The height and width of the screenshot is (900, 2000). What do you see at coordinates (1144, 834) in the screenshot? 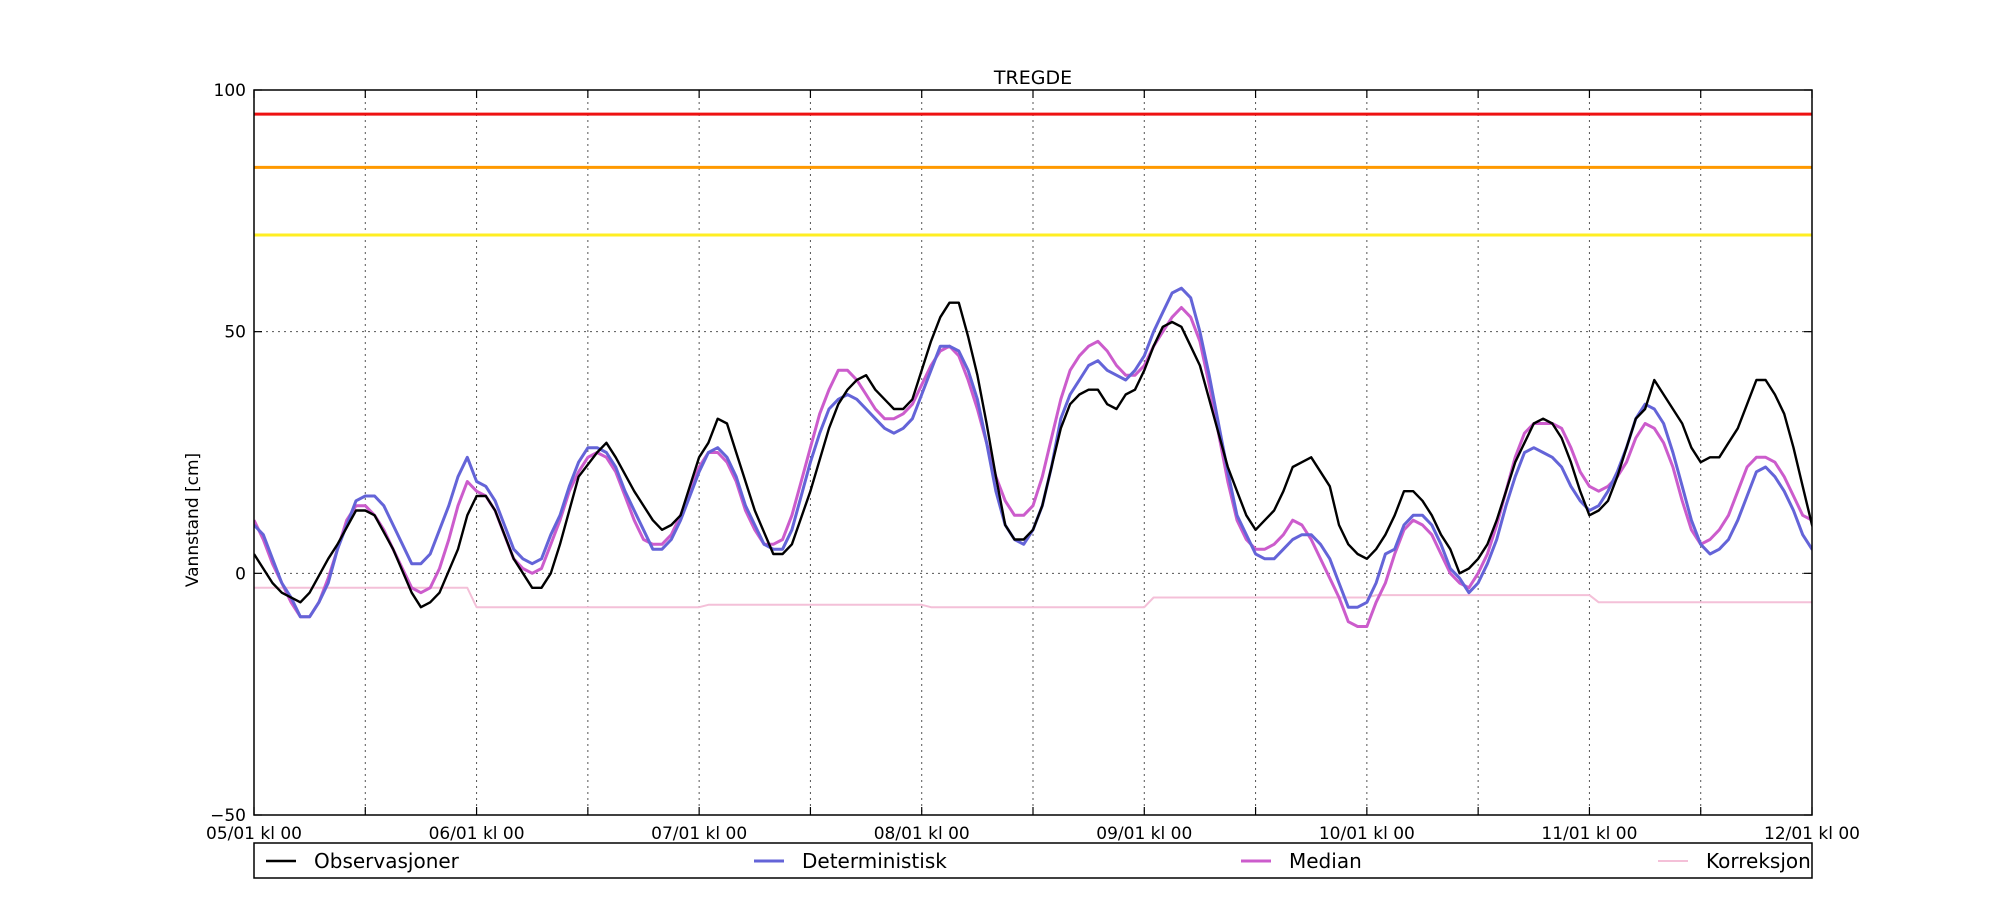
I see `x-tick-label: 09/01 kl 00` at bounding box center [1144, 834].